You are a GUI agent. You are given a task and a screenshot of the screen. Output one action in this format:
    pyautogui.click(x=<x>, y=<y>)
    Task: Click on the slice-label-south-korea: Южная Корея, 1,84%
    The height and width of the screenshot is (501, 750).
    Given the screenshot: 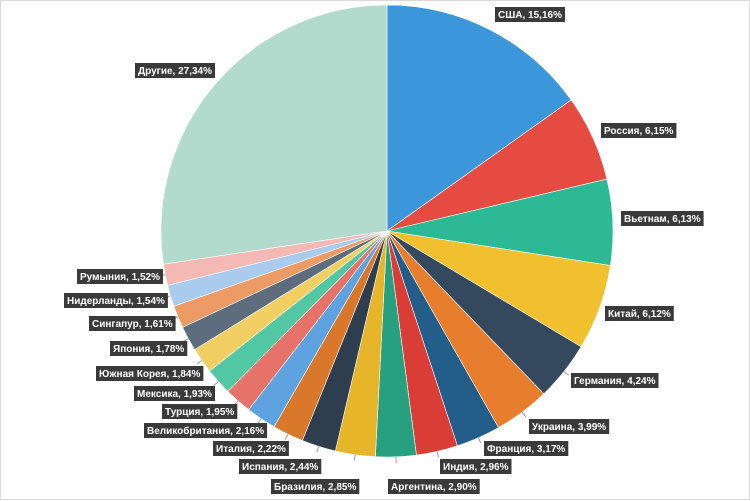 What is the action you would take?
    pyautogui.click(x=149, y=374)
    